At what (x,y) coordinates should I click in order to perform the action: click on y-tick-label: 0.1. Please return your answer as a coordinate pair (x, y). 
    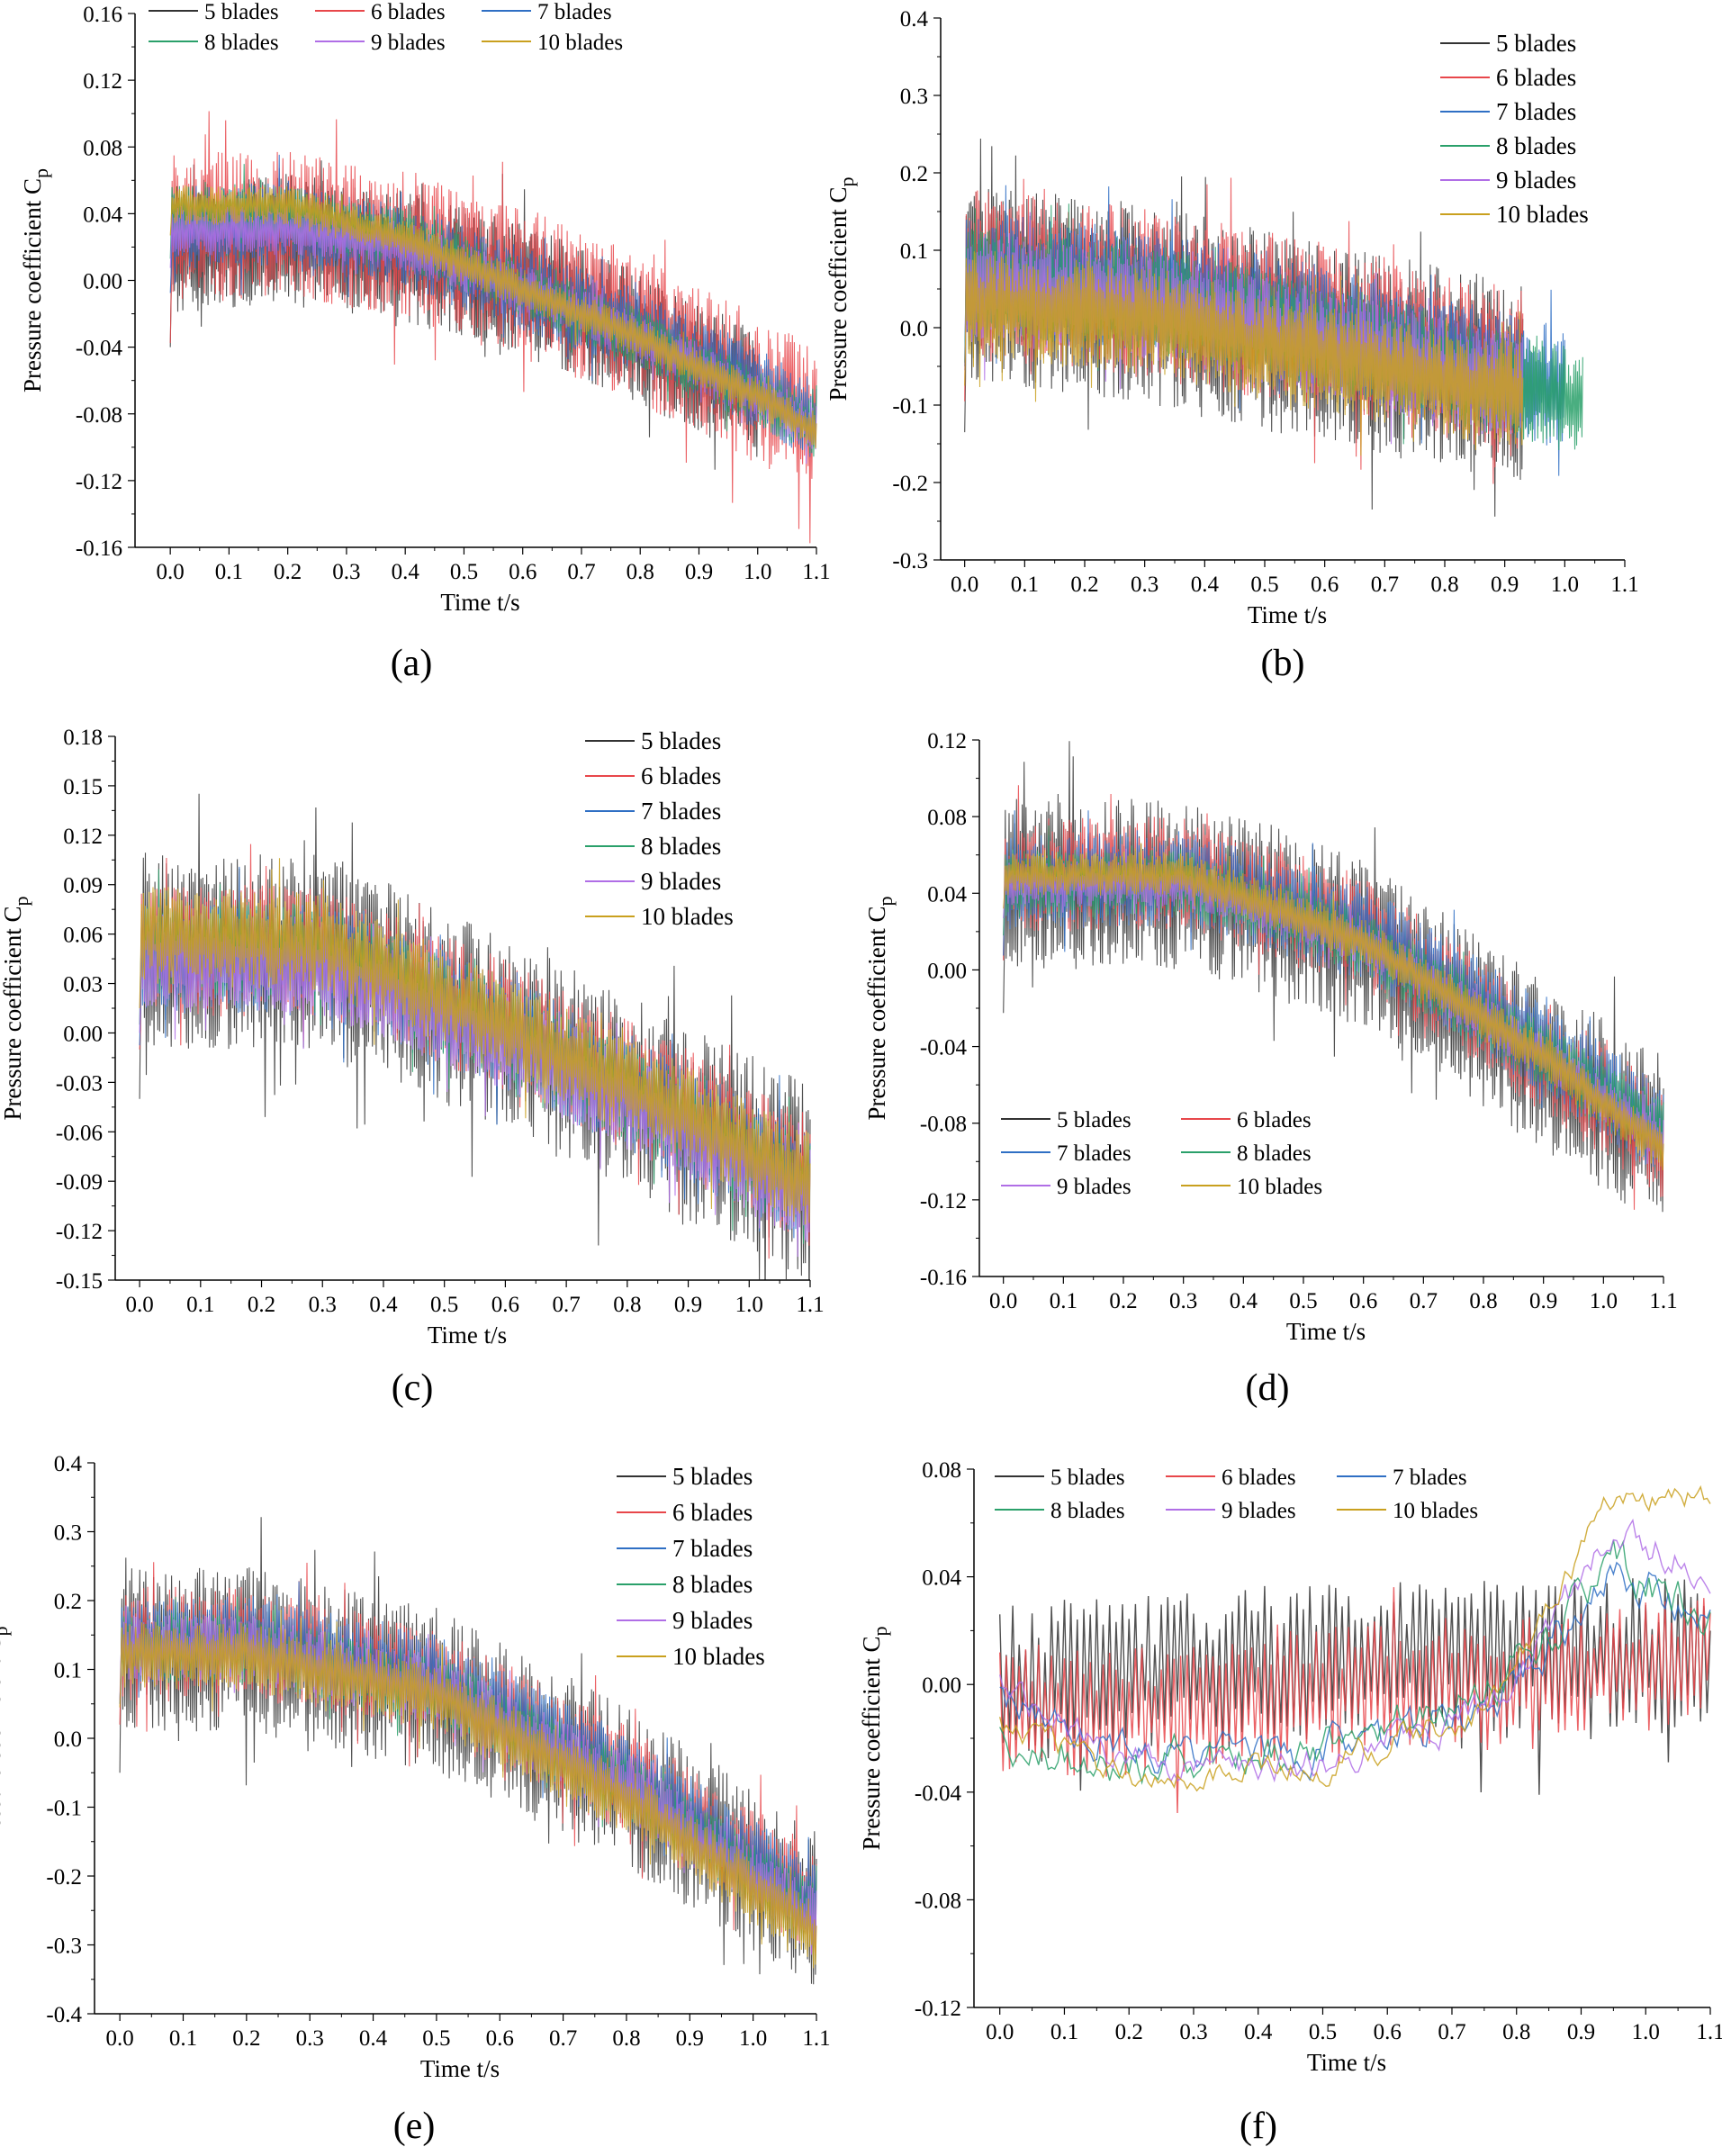
    Looking at the image, I should click on (914, 251).